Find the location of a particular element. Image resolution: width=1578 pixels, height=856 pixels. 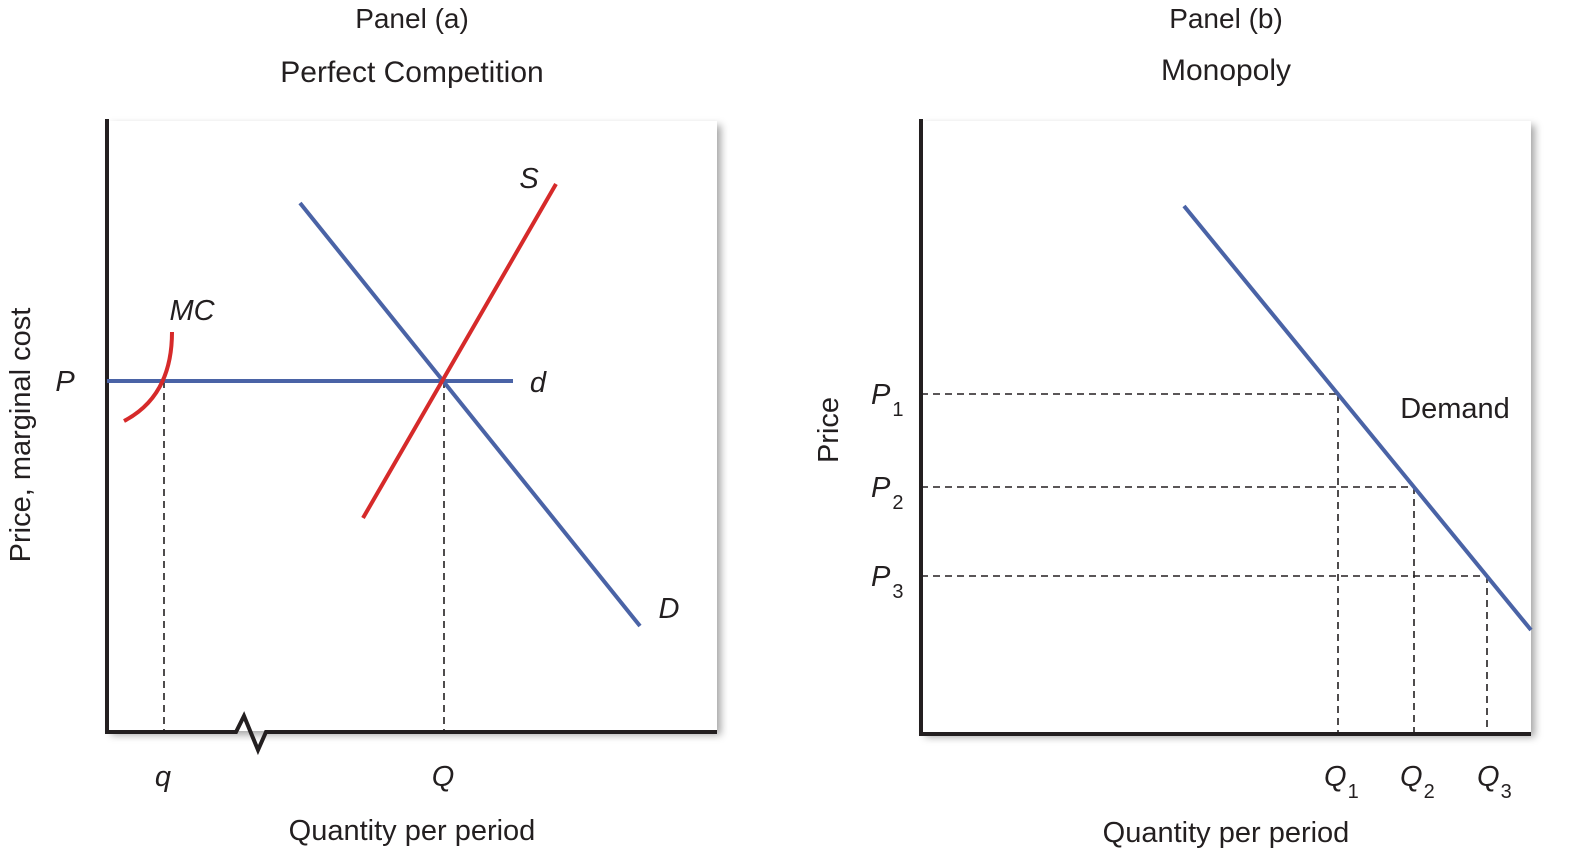

market-demand-line-D is located at coordinates (470, 414).